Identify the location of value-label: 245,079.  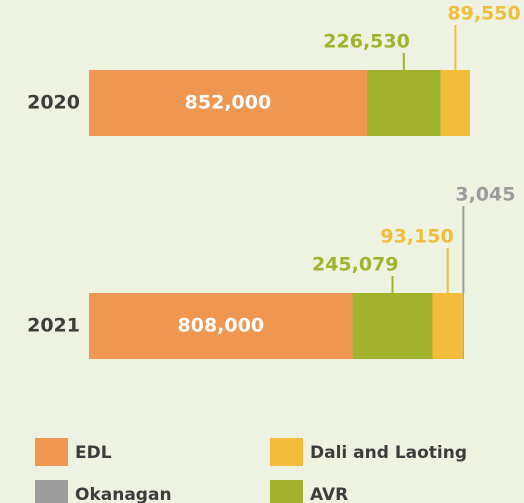
(355, 265).